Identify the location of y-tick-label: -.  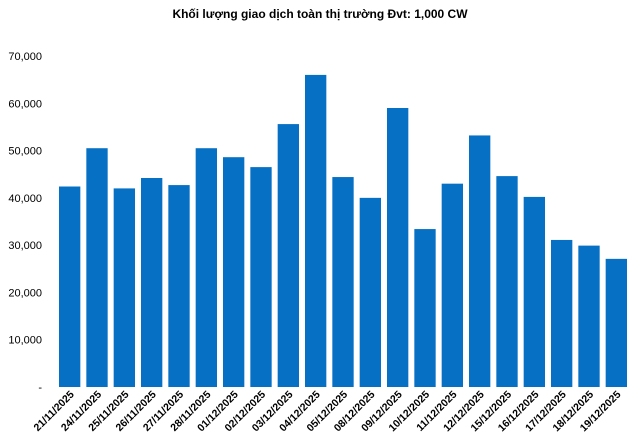
(40, 388).